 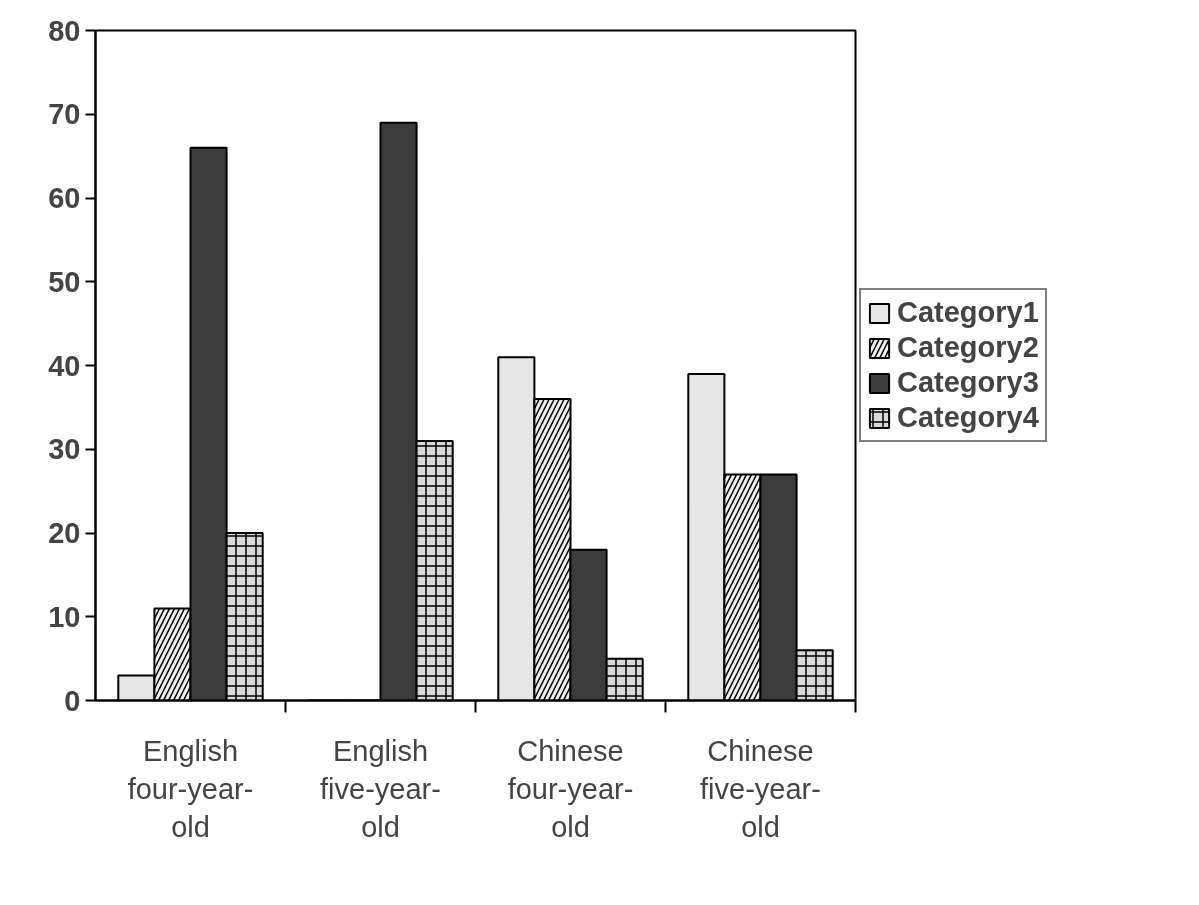 What do you see at coordinates (64, 449) in the screenshot?
I see `y-tick-label: 30` at bounding box center [64, 449].